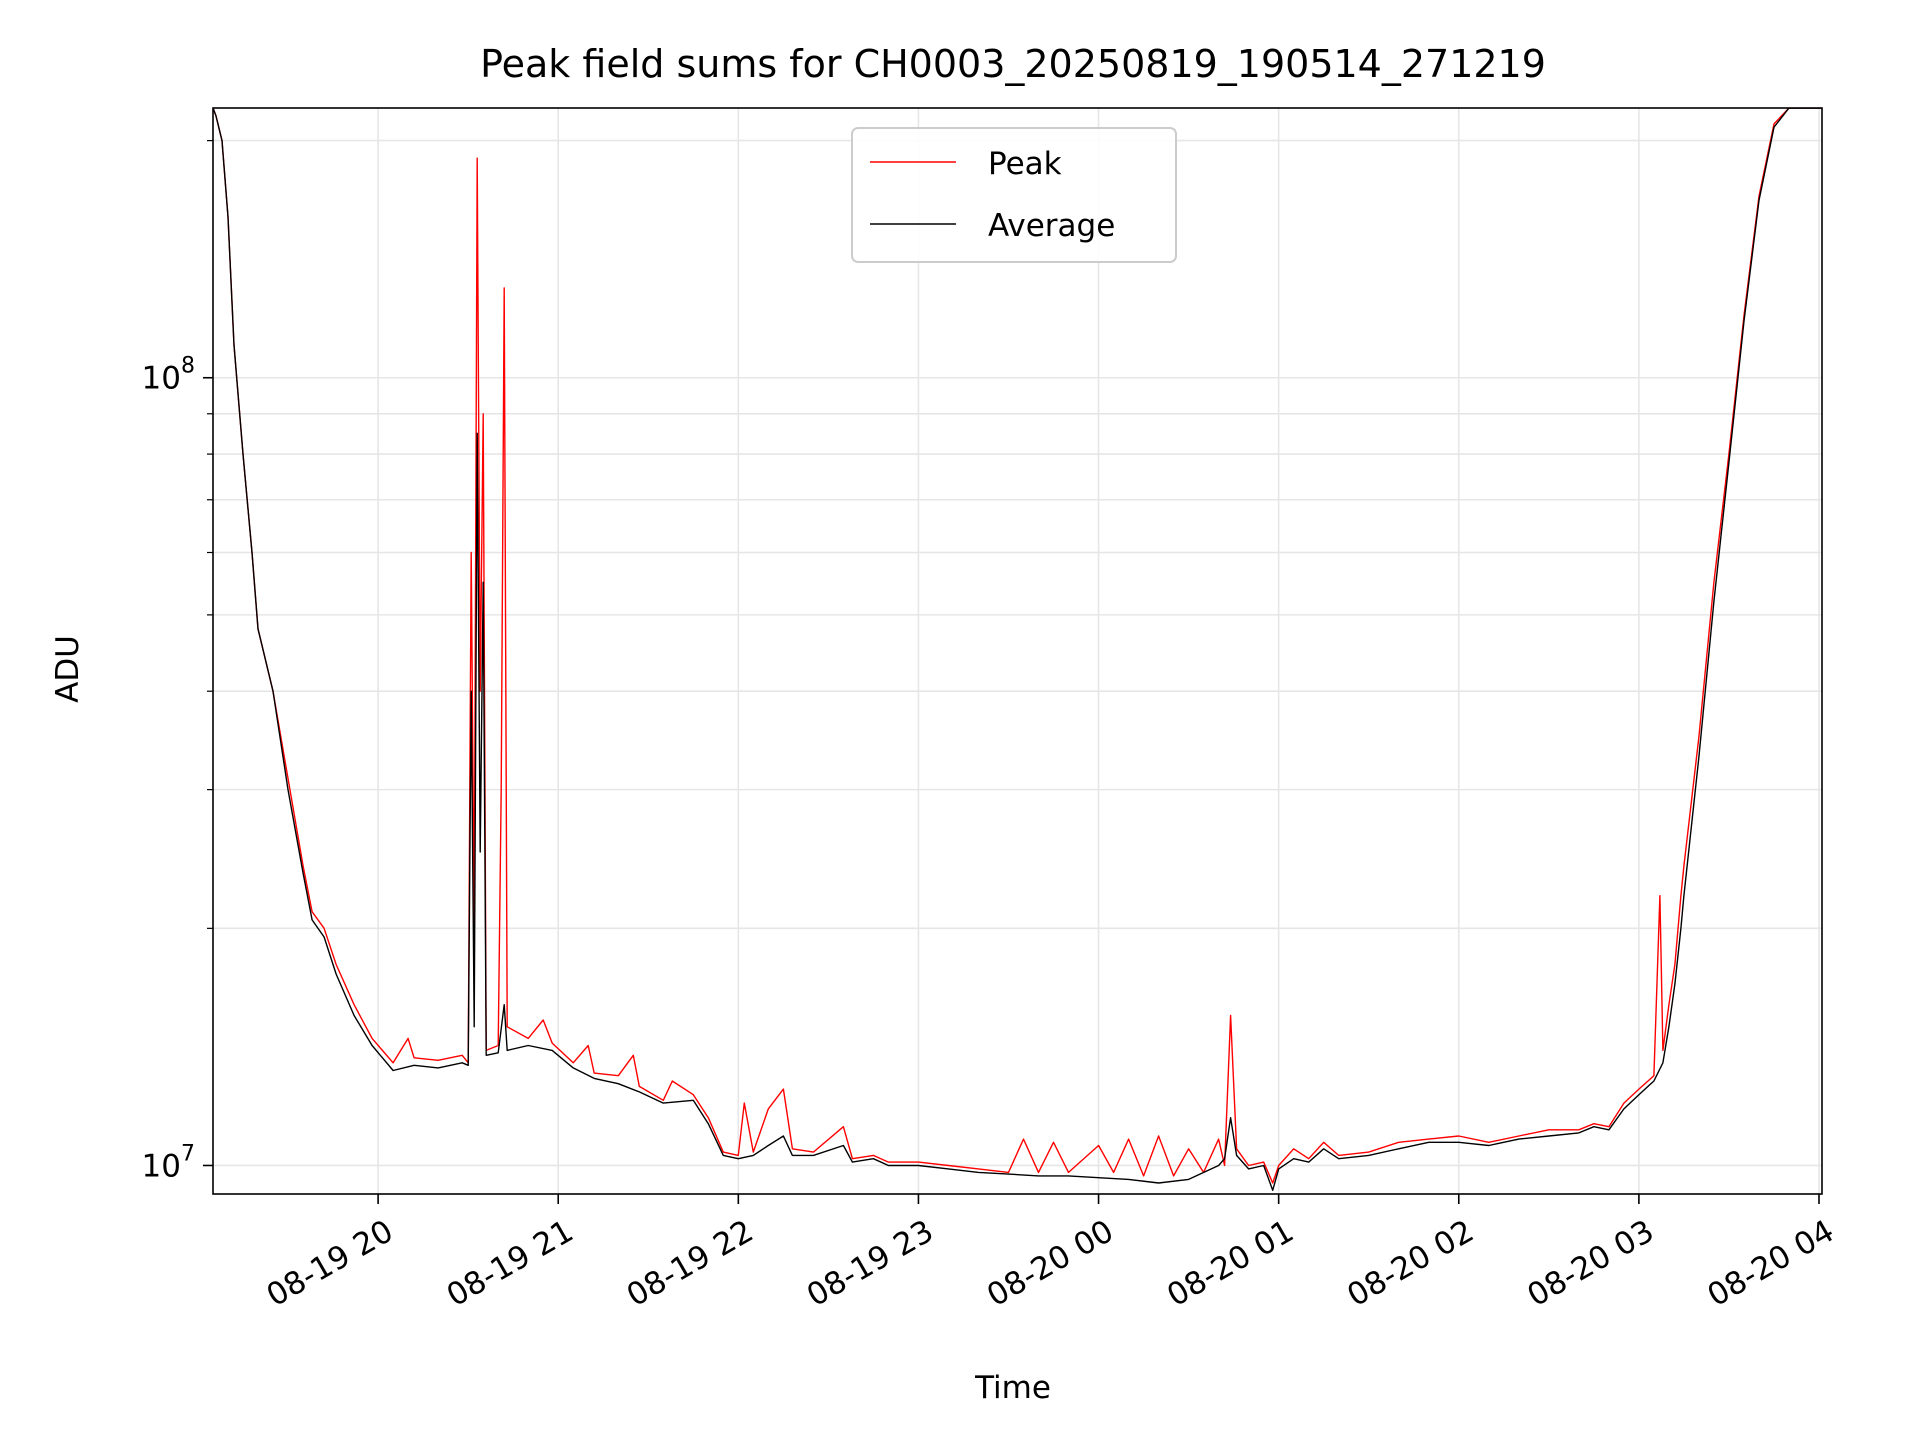 The height and width of the screenshot is (1440, 1920). What do you see at coordinates (1025, 164) in the screenshot?
I see `legend-label-peak: Peak` at bounding box center [1025, 164].